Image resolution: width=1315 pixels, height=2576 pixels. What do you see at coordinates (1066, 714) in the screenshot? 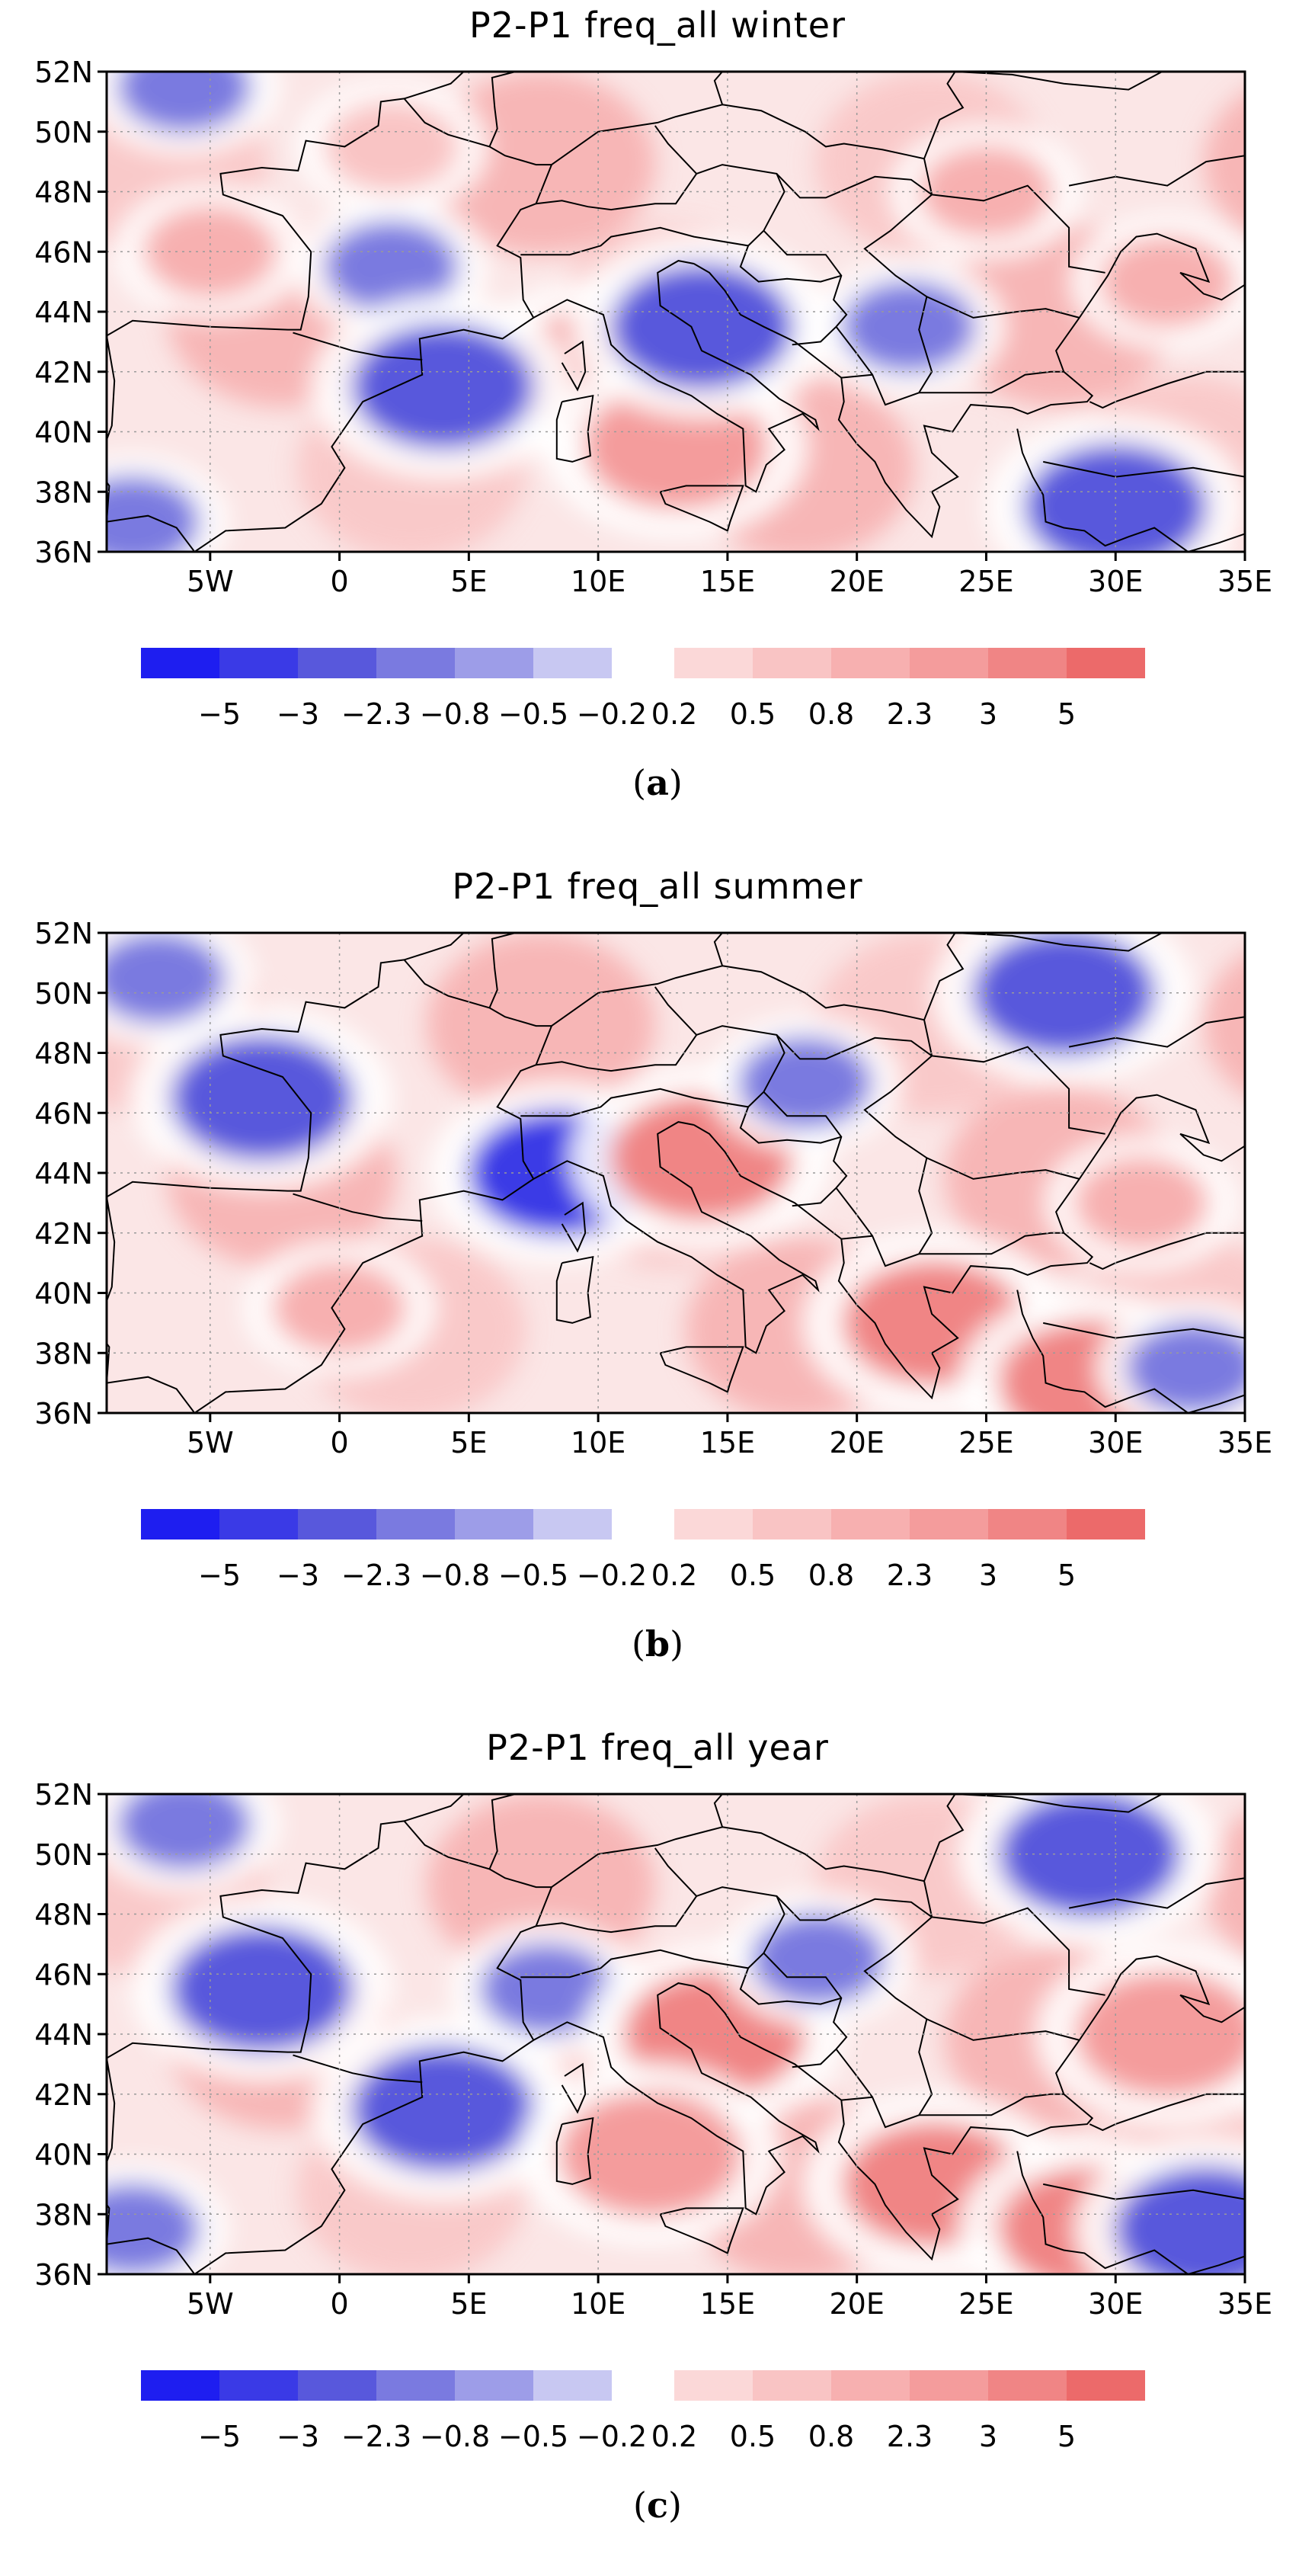
I see `colorbar-label: 5` at bounding box center [1066, 714].